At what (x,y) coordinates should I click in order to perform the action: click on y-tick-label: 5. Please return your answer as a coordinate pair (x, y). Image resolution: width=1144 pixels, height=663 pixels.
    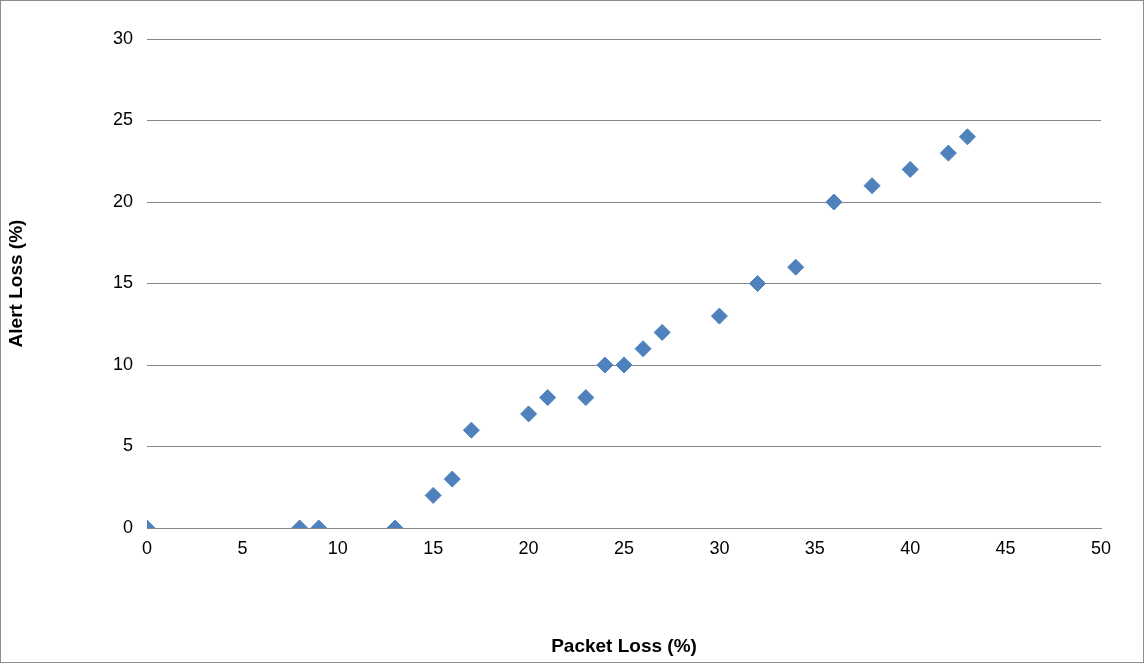
    Looking at the image, I should click on (127, 445).